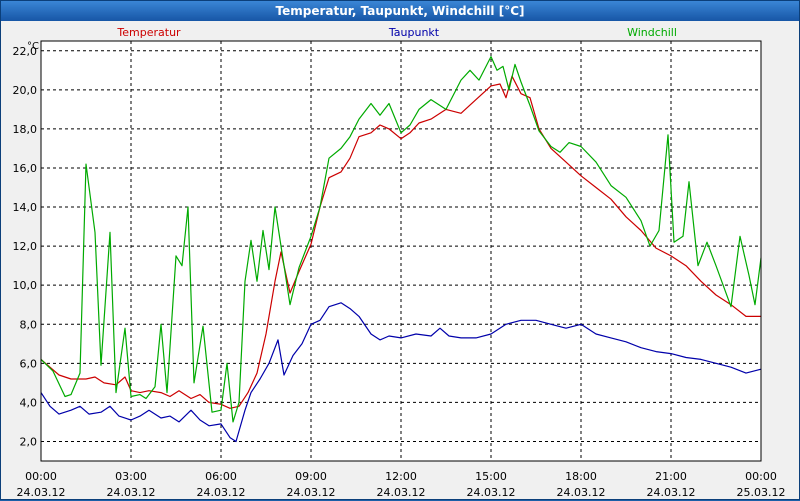 This screenshot has width=800, height=501. Describe the element at coordinates (25, 207) in the screenshot. I see `y-tick-label: 14,0` at that location.